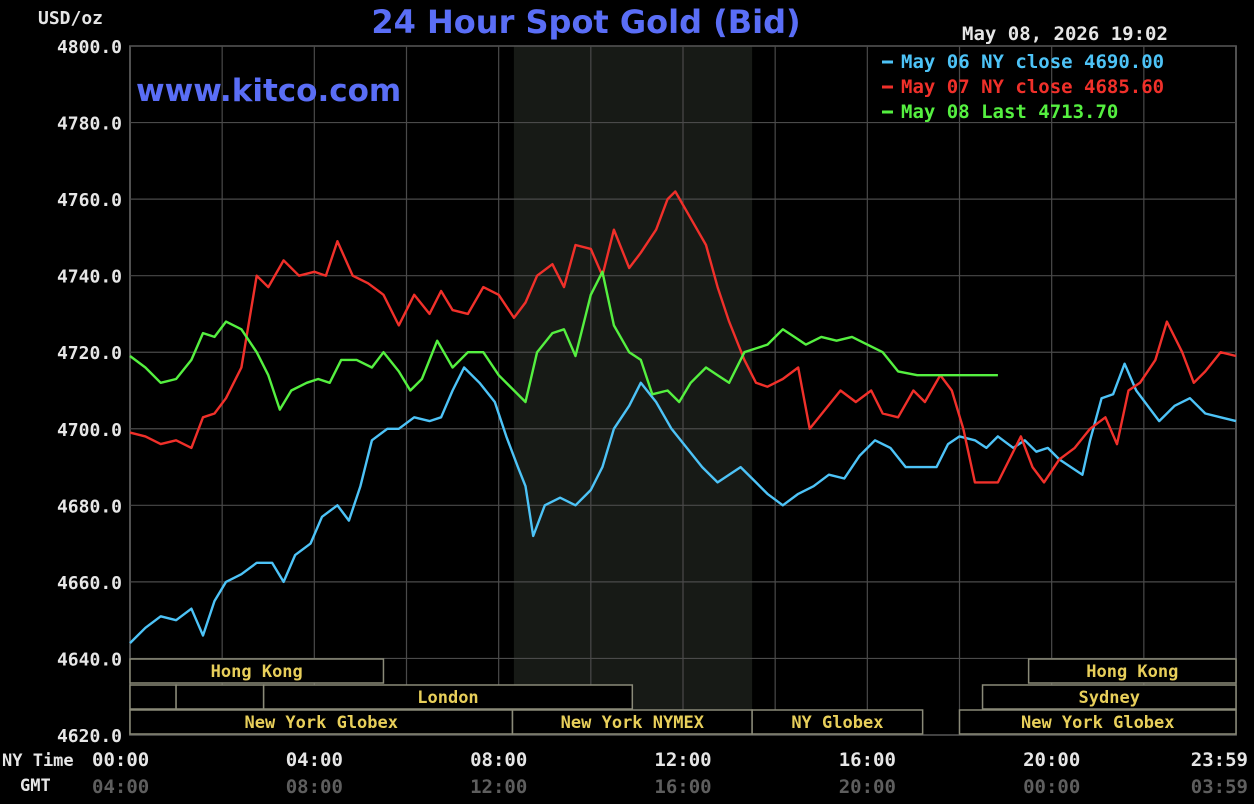  Describe the element at coordinates (89, 200) in the screenshot. I see `y-tick-label: 4760.0` at that location.